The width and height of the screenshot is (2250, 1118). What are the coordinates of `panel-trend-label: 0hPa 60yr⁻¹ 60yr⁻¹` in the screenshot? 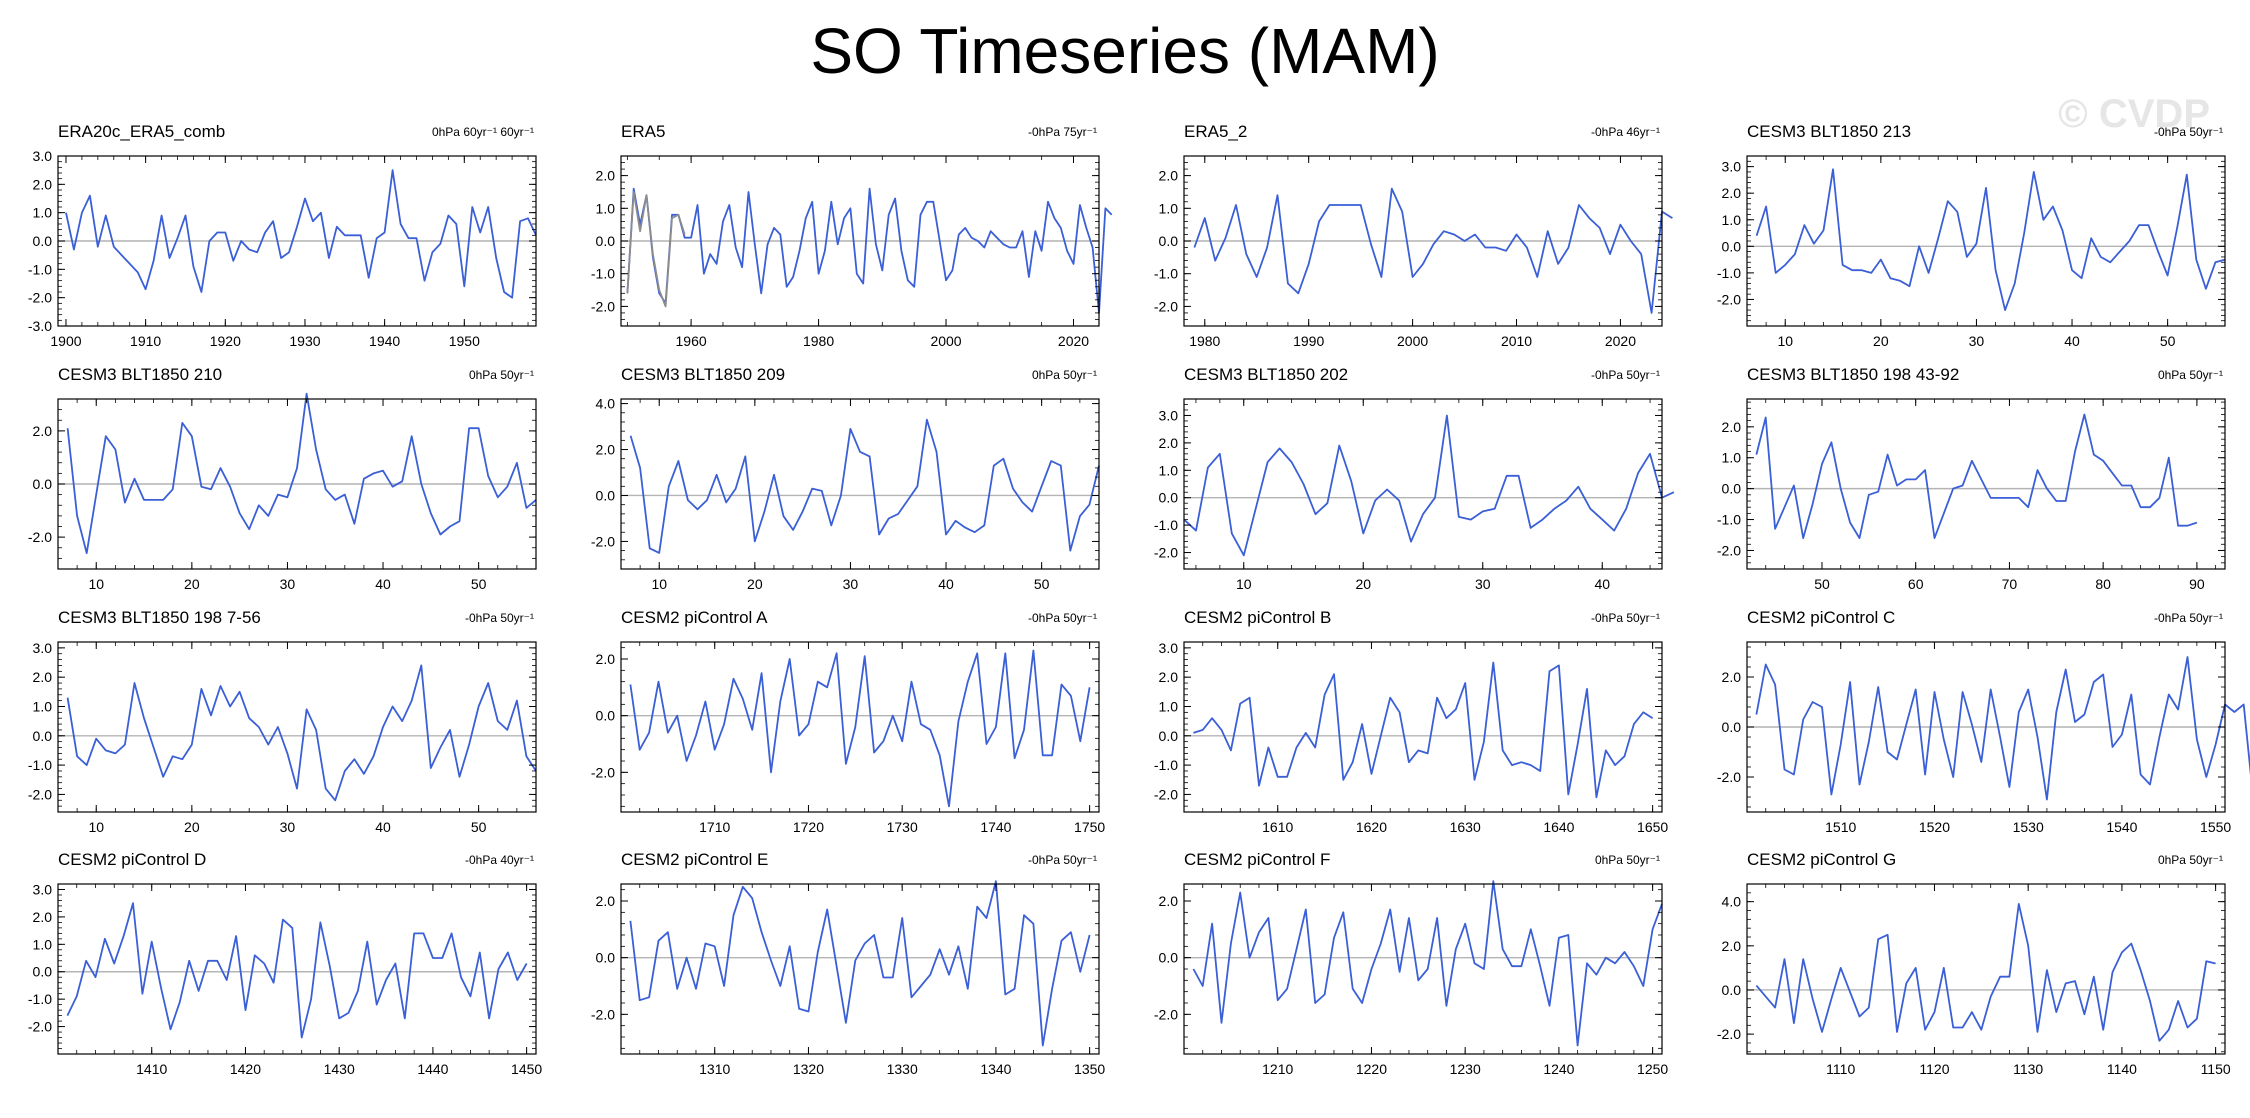 It's located at (482, 132).